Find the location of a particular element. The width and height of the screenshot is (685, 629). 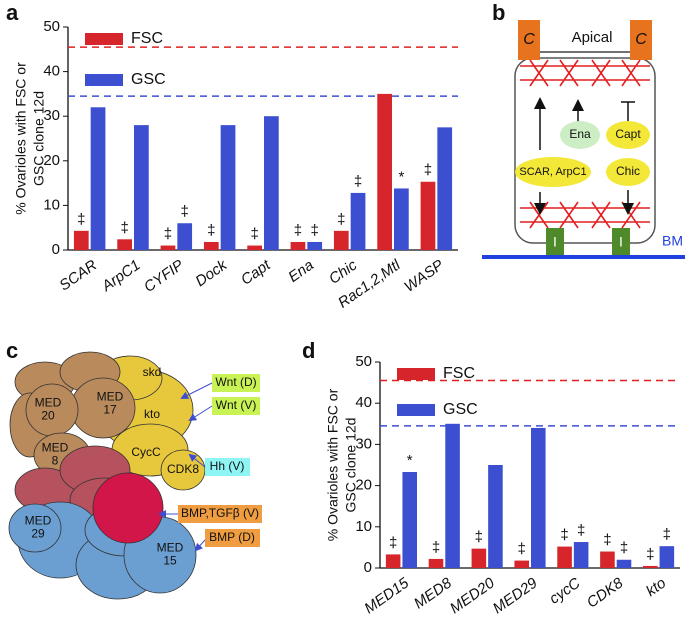

signal-label: Hh (V) is located at coordinates (227, 466).